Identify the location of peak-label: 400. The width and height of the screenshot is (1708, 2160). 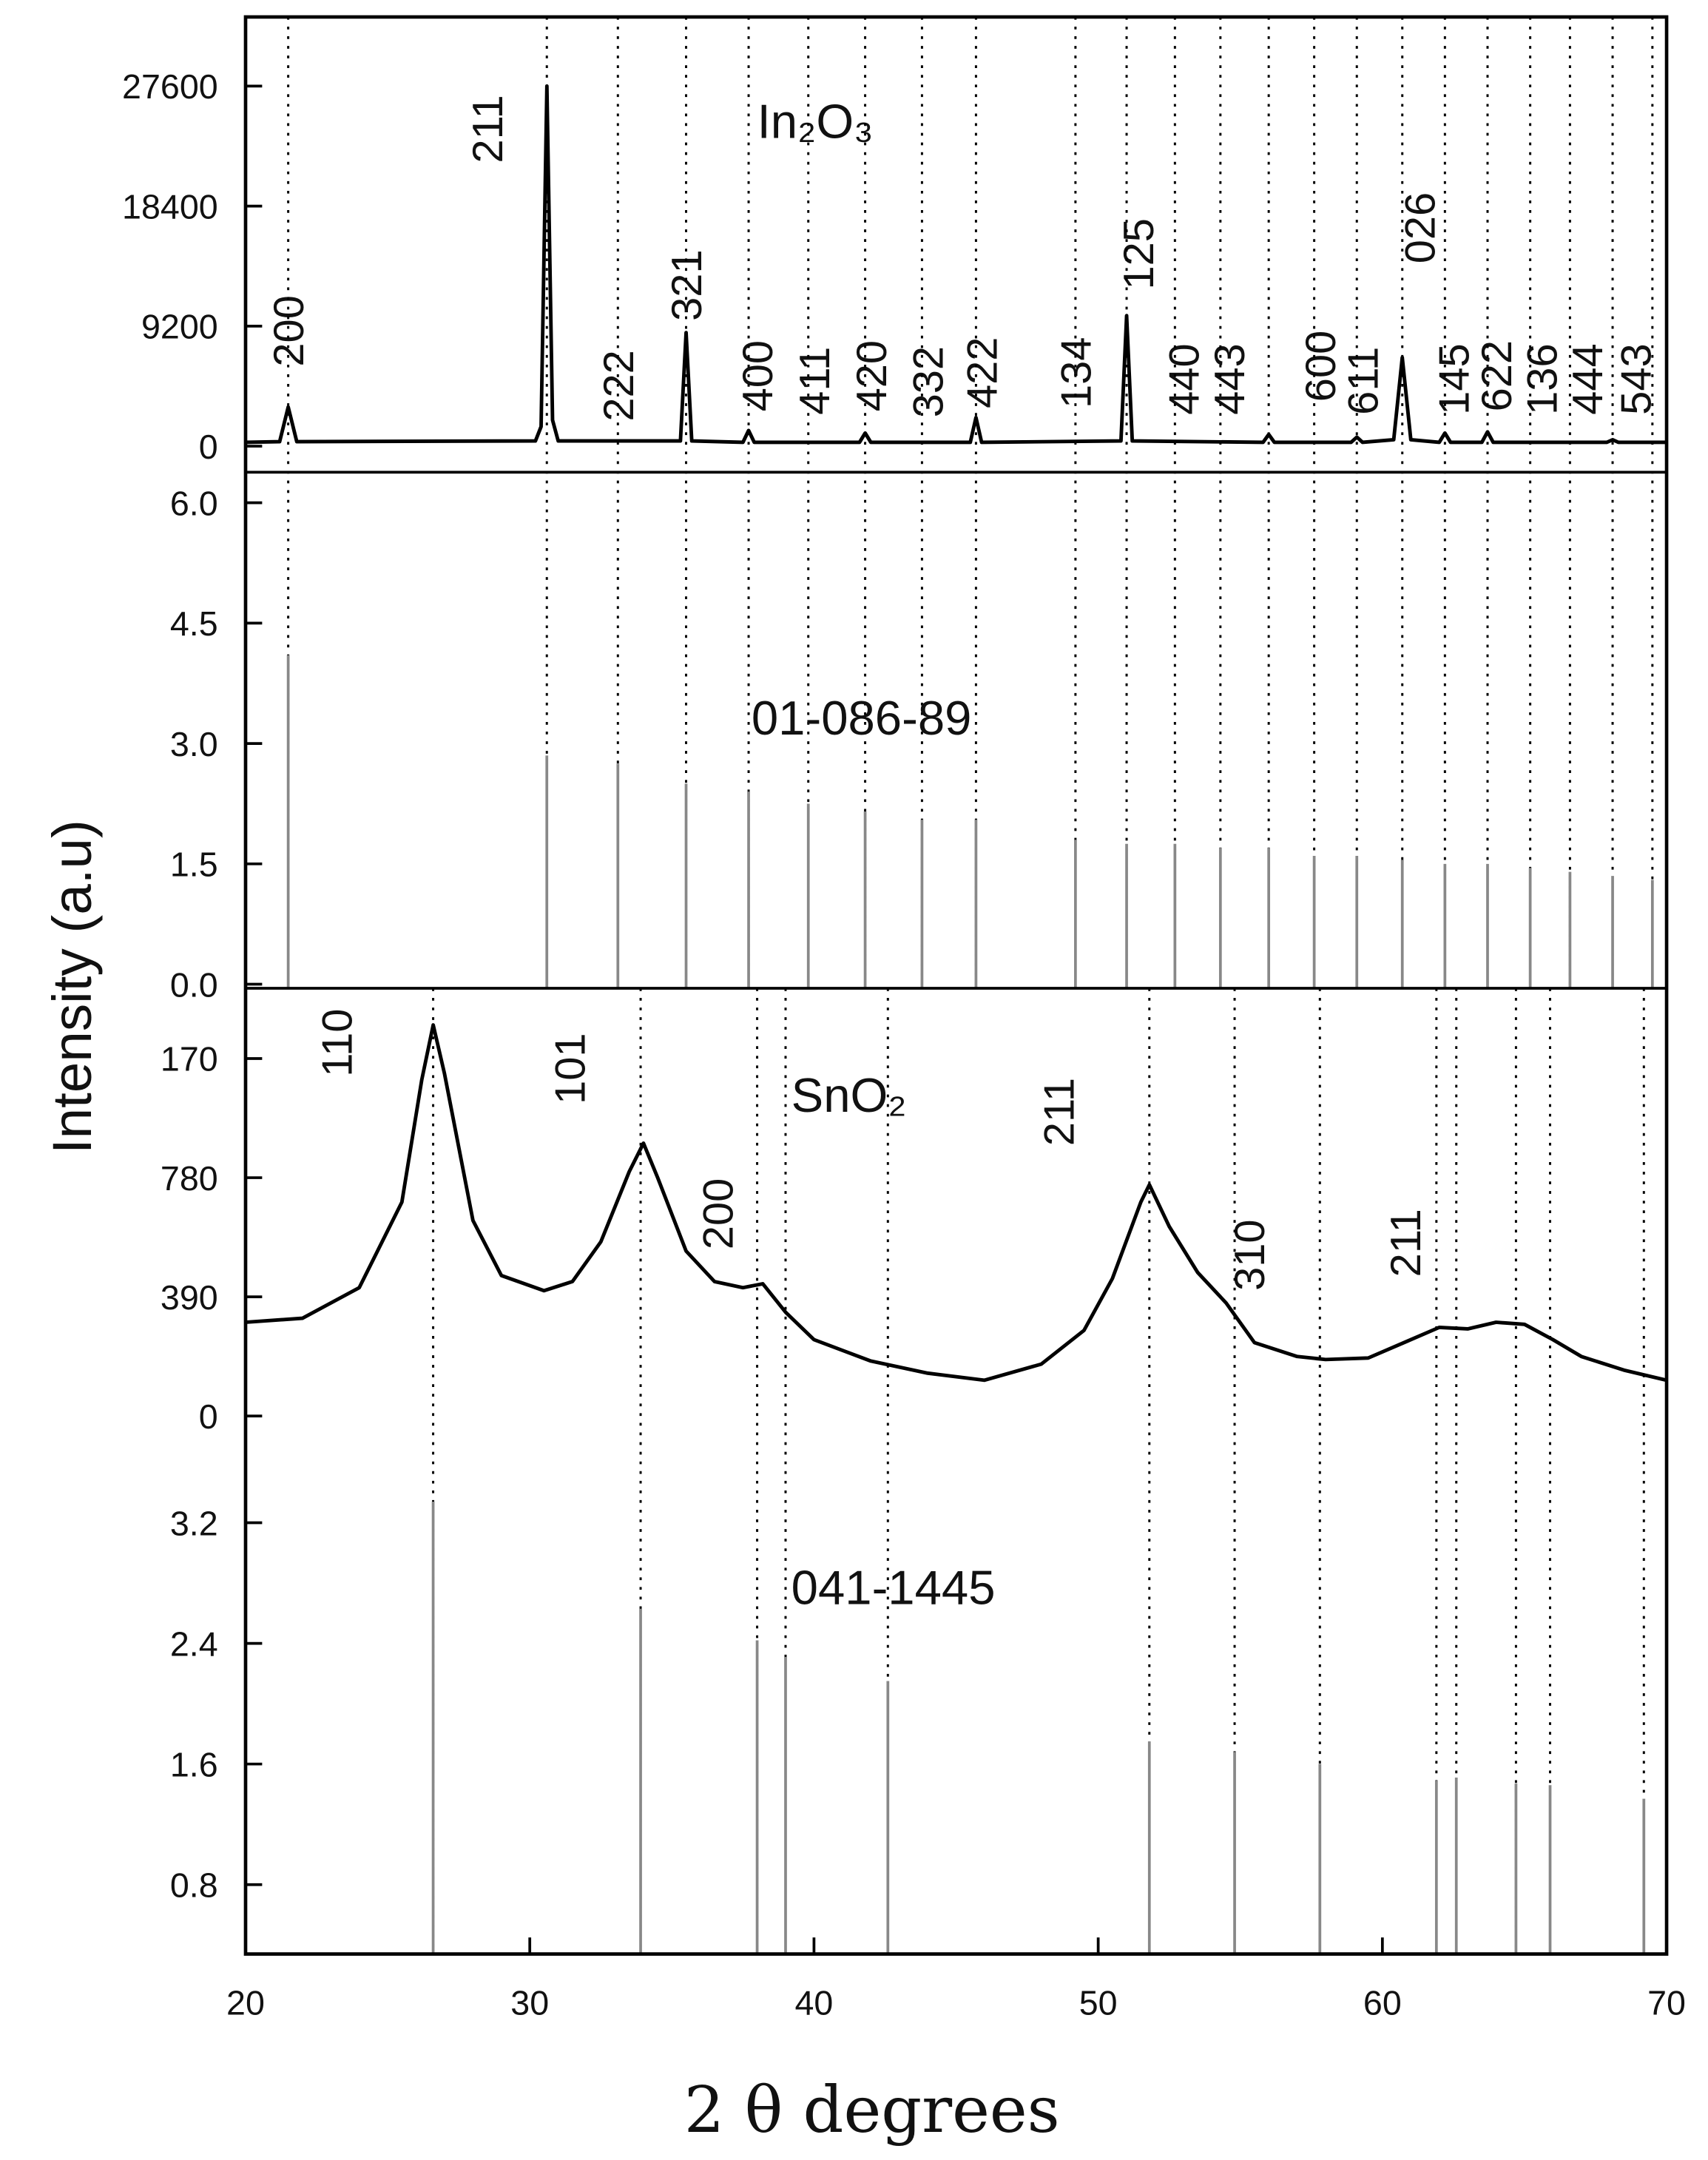
(758, 375).